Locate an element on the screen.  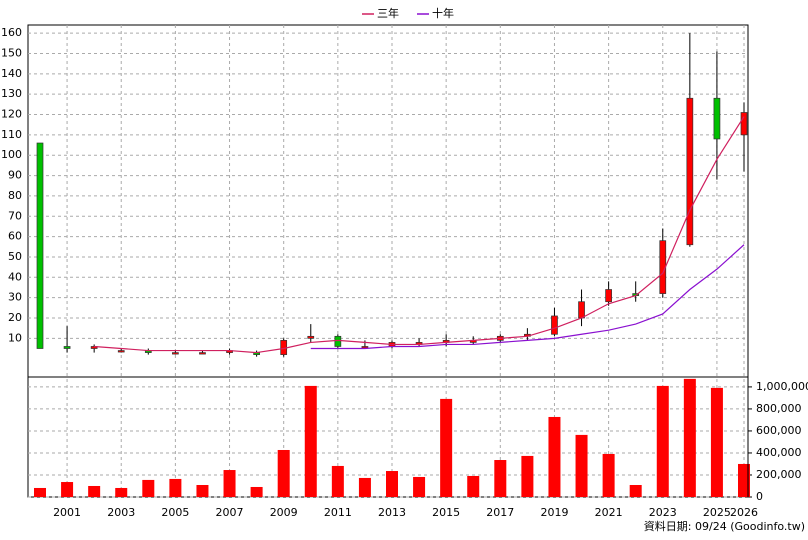
y-tick-label: 120 is located at coordinates (11, 114).